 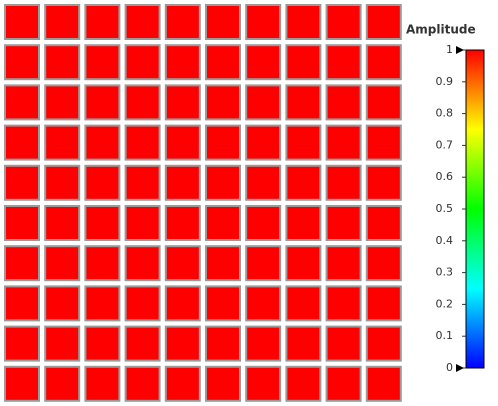 What do you see at coordinates (441, 30) in the screenshot?
I see `colorbar-title: Amplitude` at bounding box center [441, 30].